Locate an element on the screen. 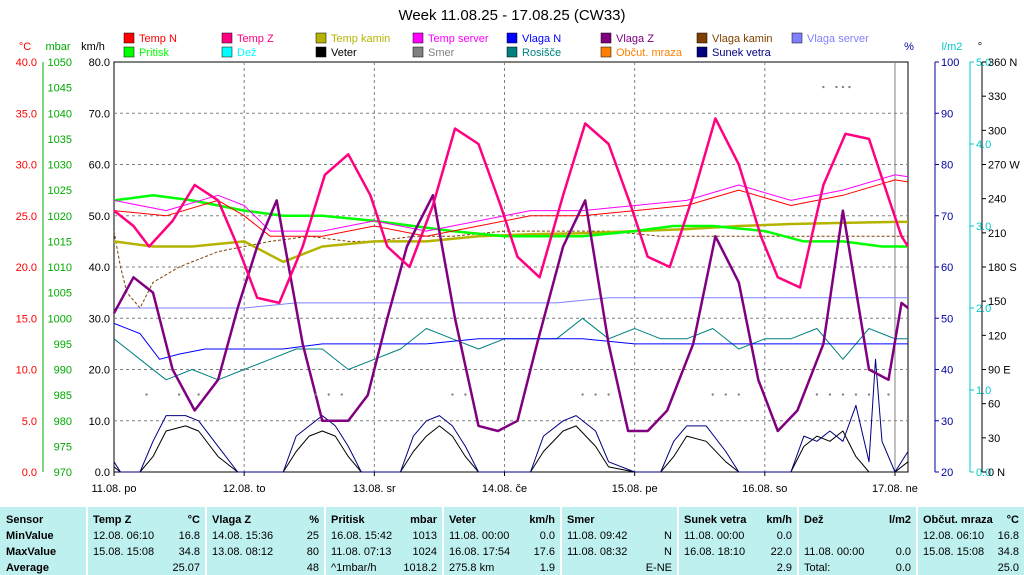 The image size is (1024, 575). x-tick-label: 15.08. pe is located at coordinates (635, 489).